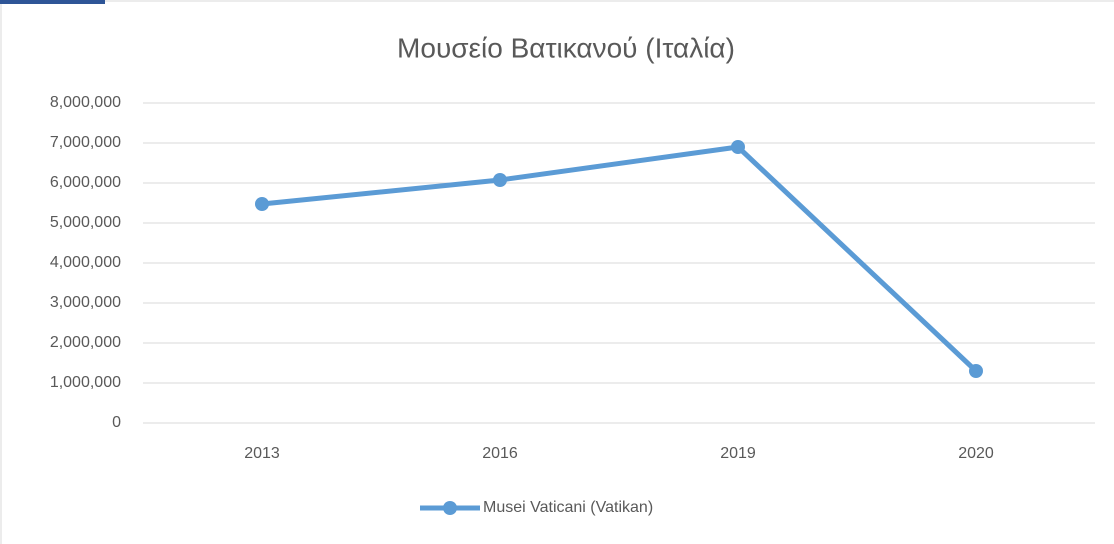 Image resolution: width=1114 pixels, height=544 pixels. I want to click on y-tick-label: 0, so click(116, 422).